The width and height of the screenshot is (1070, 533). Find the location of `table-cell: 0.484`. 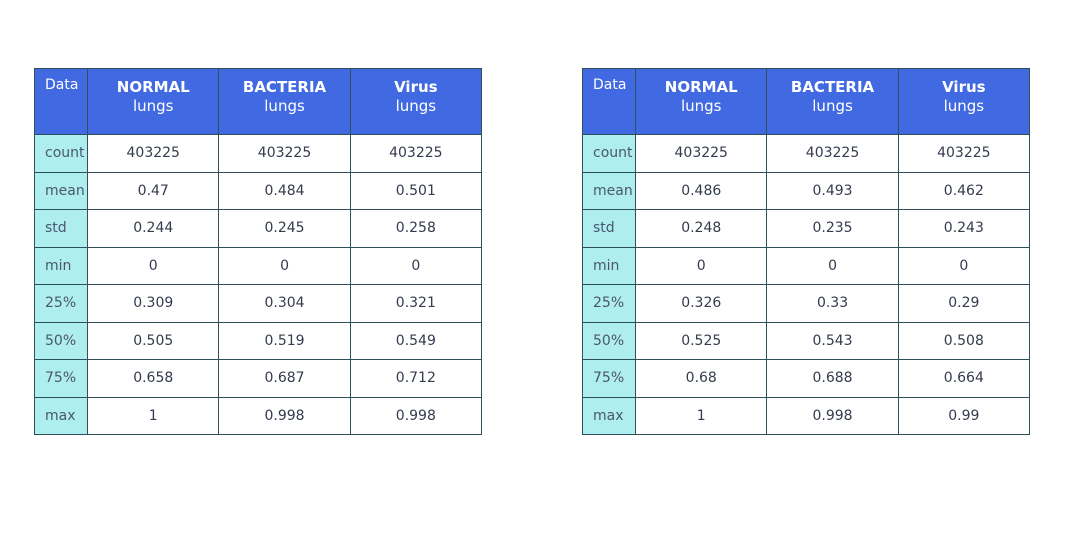

table-cell: 0.484 is located at coordinates (284, 190).